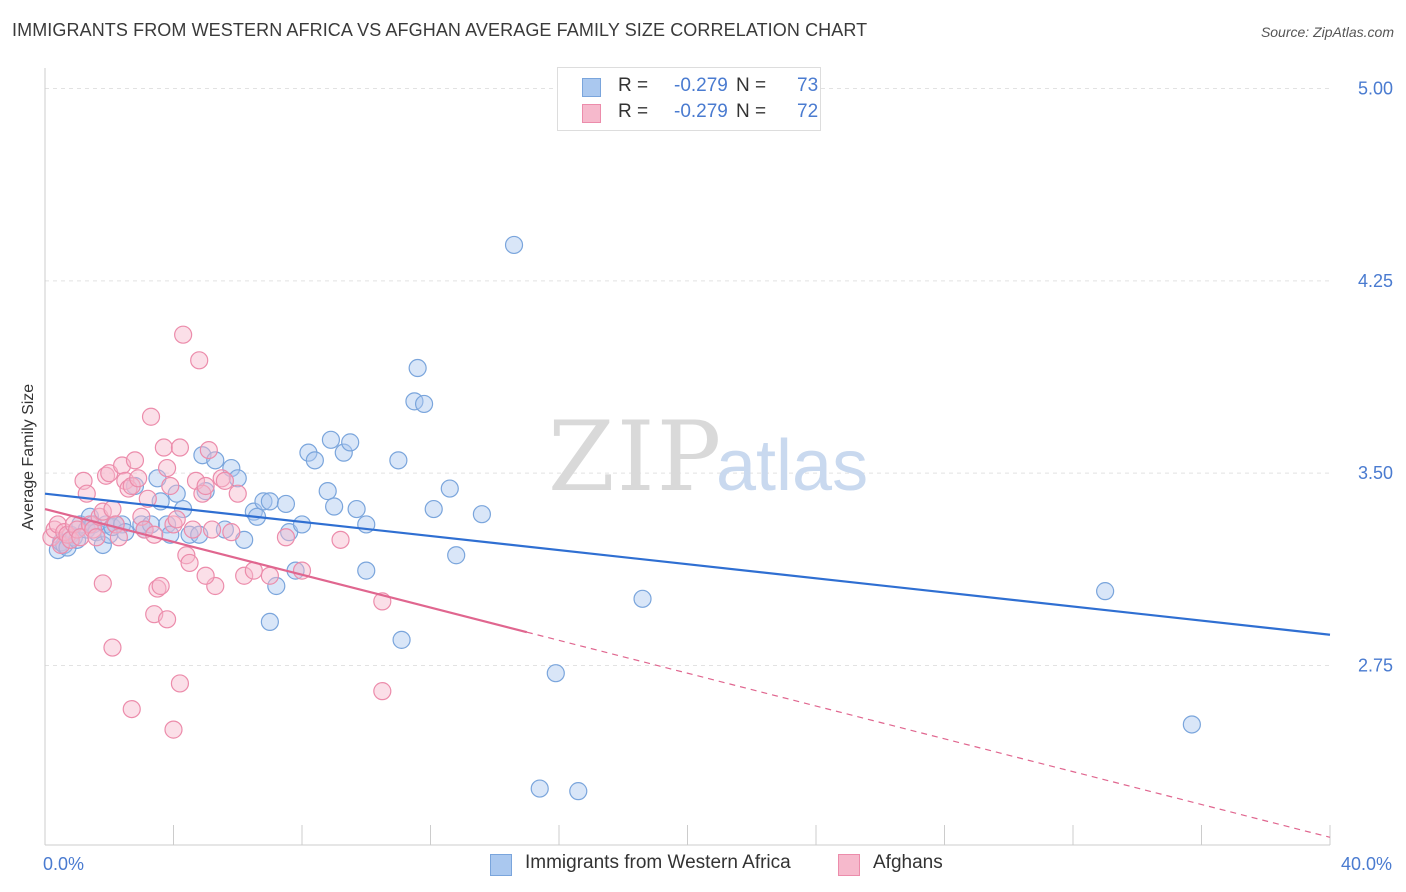  I want to click on source-credit: Source: ZipAtlas.com, so click(1327, 32).